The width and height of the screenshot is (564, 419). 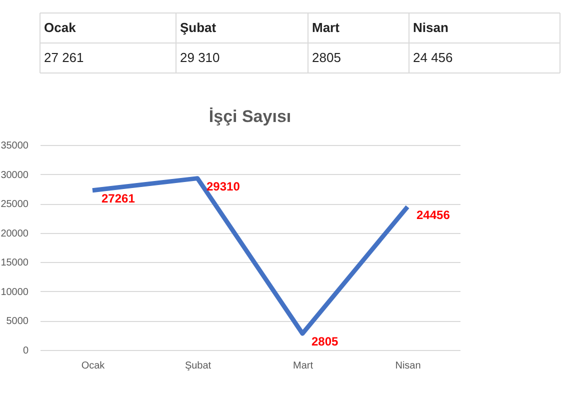 What do you see at coordinates (430, 27) in the screenshot?
I see `category-label: Nisan` at bounding box center [430, 27].